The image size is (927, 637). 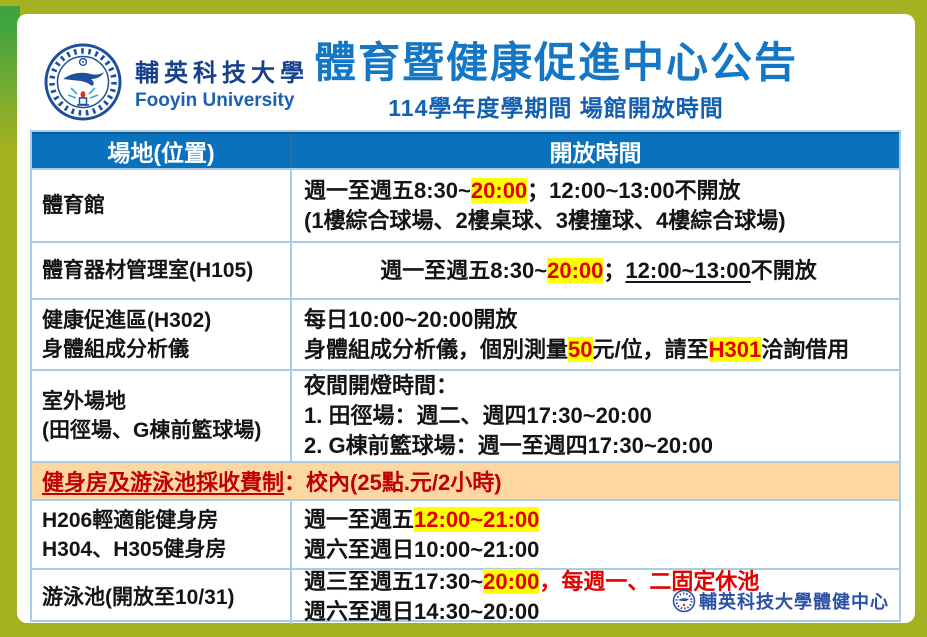 What do you see at coordinates (422, 549) in the screenshot?
I see `text-segment: 週六至週日10:00~21:00` at bounding box center [422, 549].